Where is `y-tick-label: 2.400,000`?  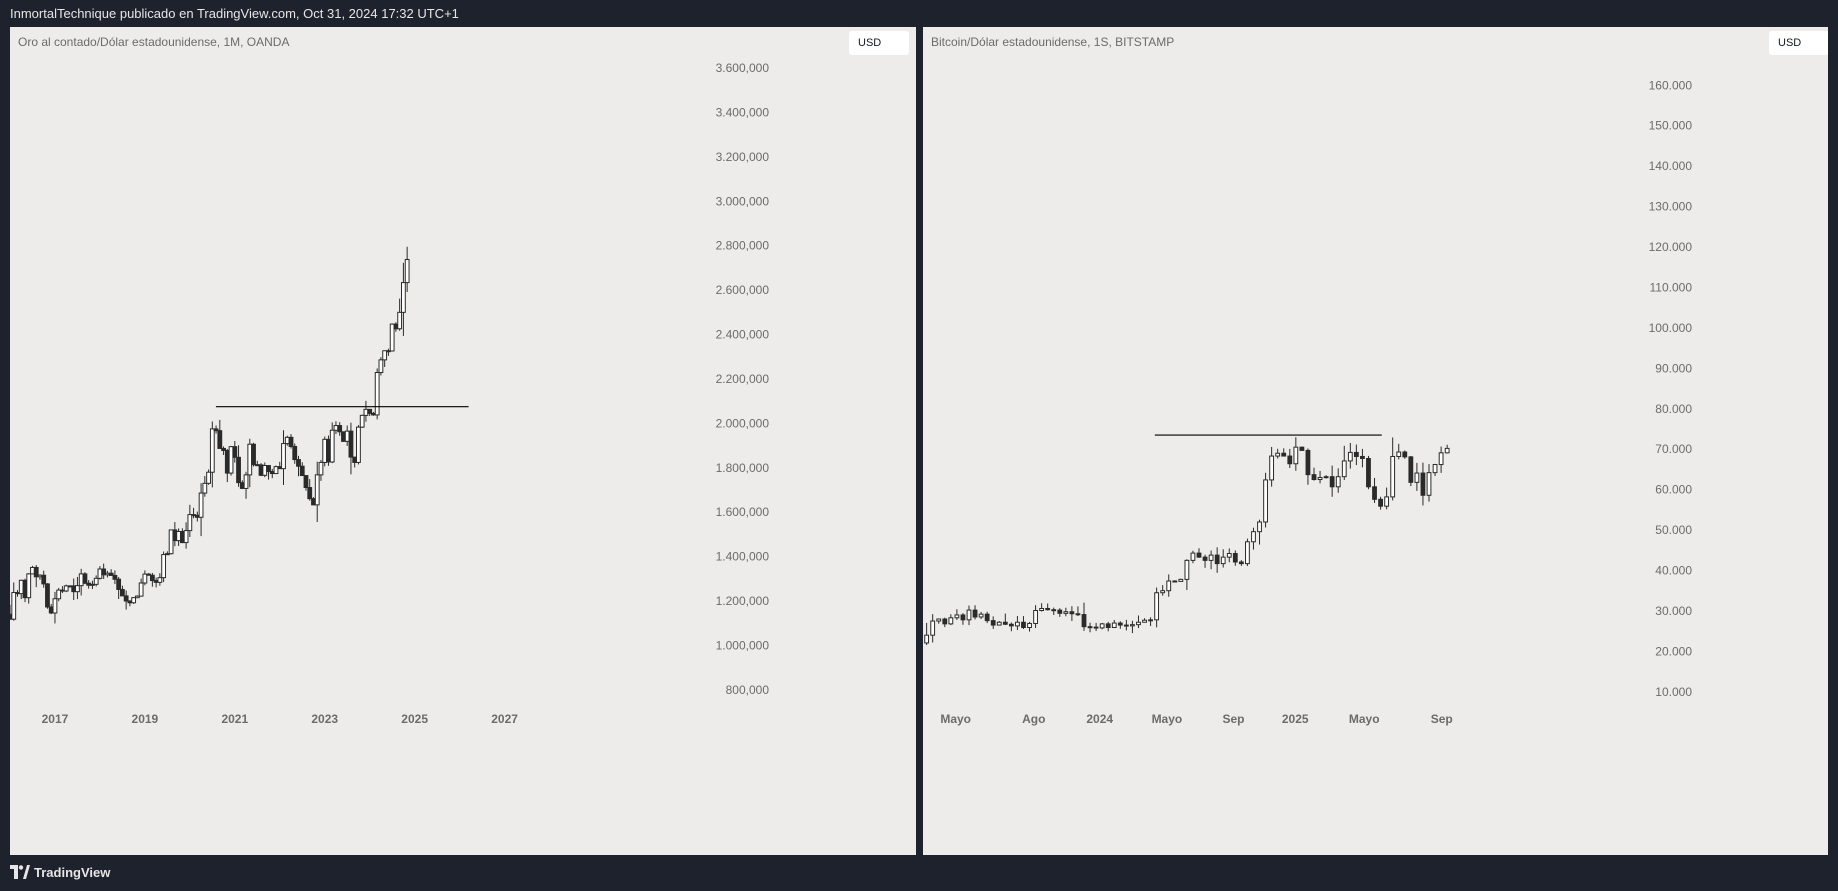
y-tick-label: 2.400,000 is located at coordinates (743, 335).